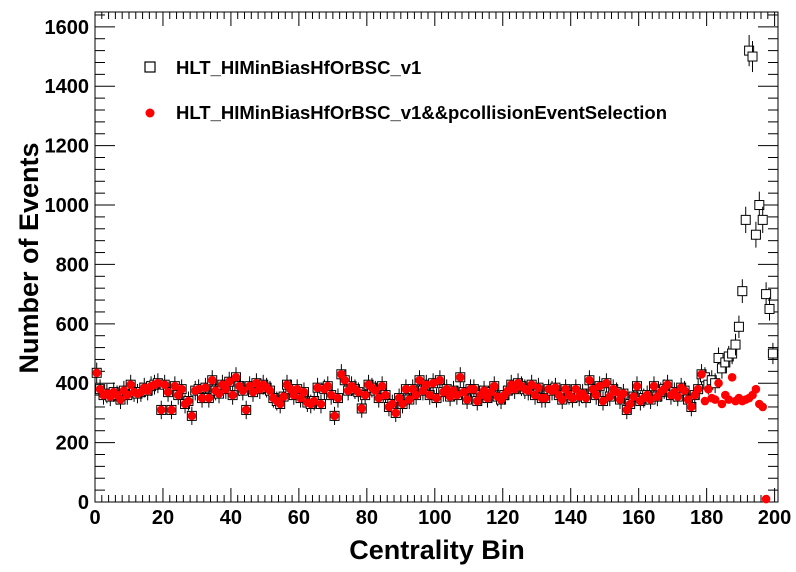 The width and height of the screenshot is (796, 572). What do you see at coordinates (67, 28) in the screenshot?
I see `y-tick-label: 1600` at bounding box center [67, 28].